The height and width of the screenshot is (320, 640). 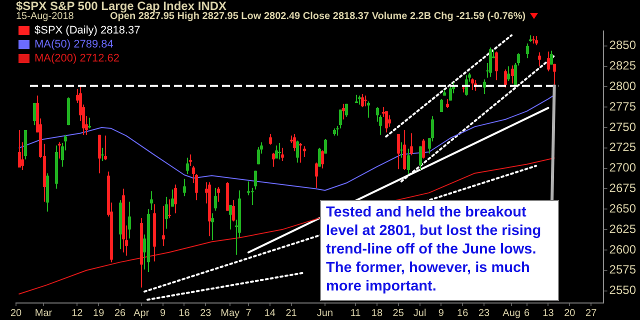 I want to click on y-tick-label: 2575, so click(x=622, y=269).